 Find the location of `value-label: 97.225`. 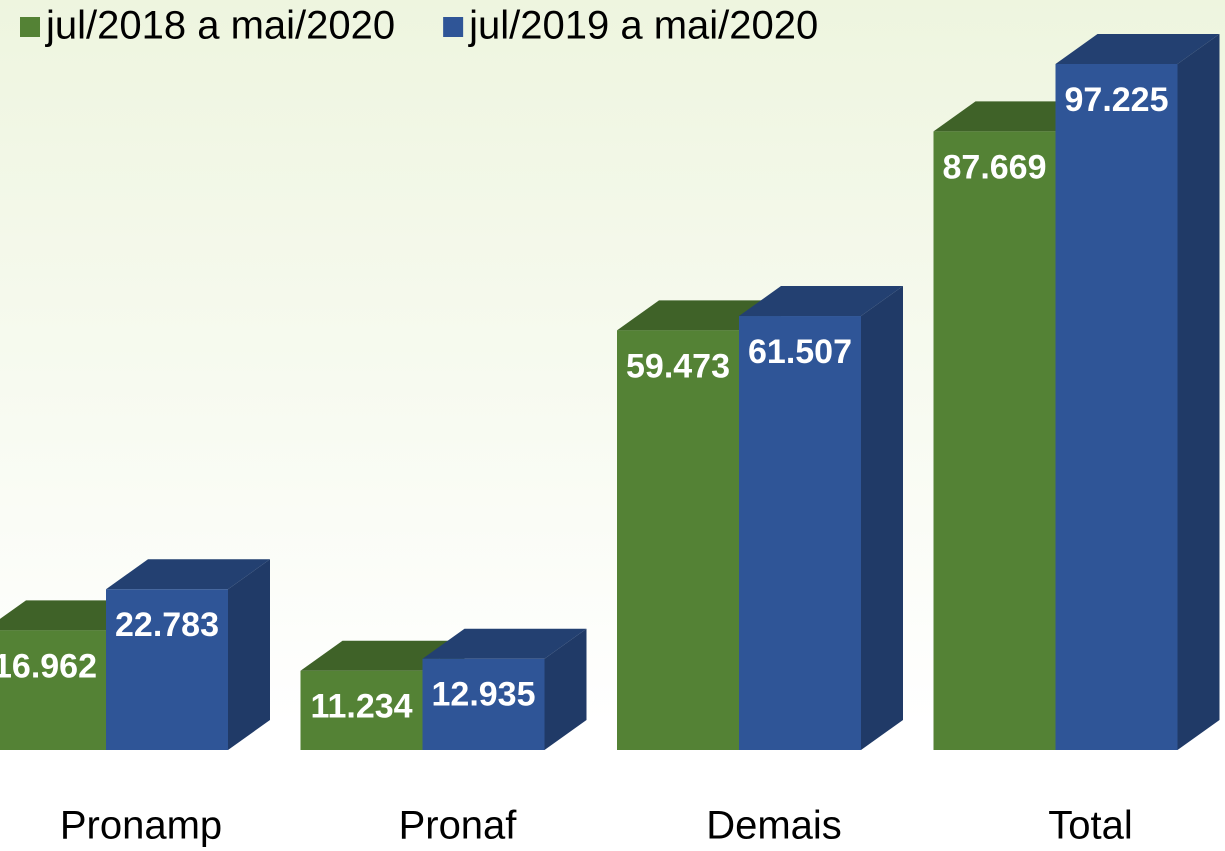

value-label: 97.225 is located at coordinates (1117, 100).